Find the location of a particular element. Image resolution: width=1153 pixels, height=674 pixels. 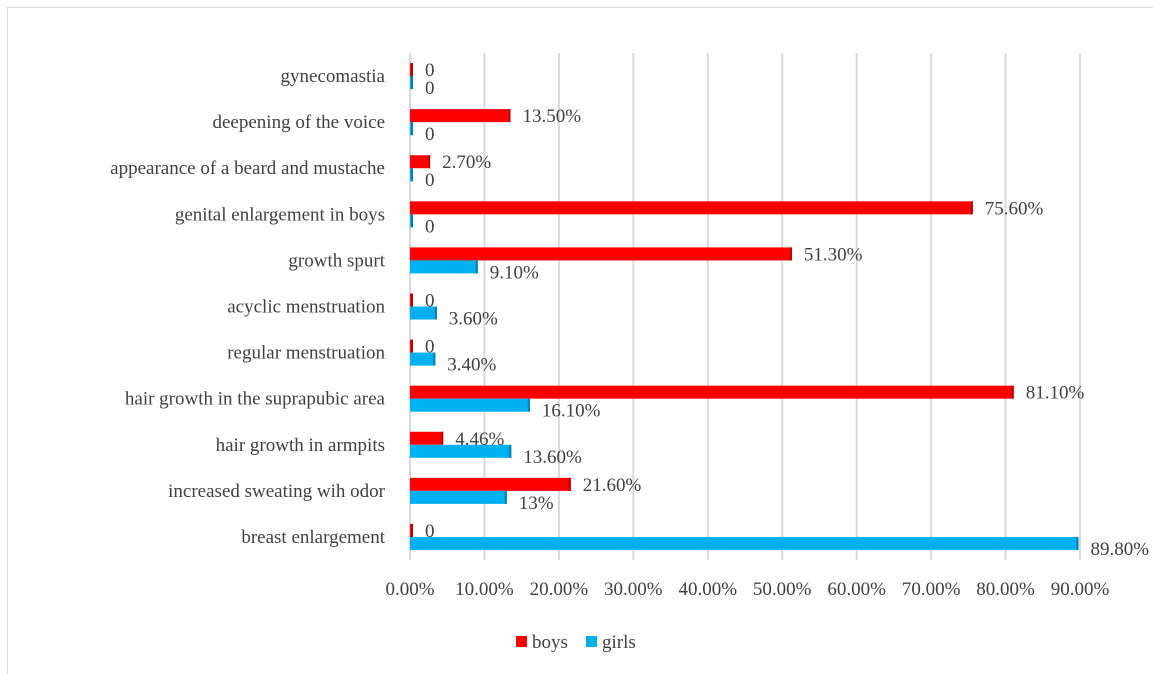

data-label-girls: 89.80% is located at coordinates (1120, 549).